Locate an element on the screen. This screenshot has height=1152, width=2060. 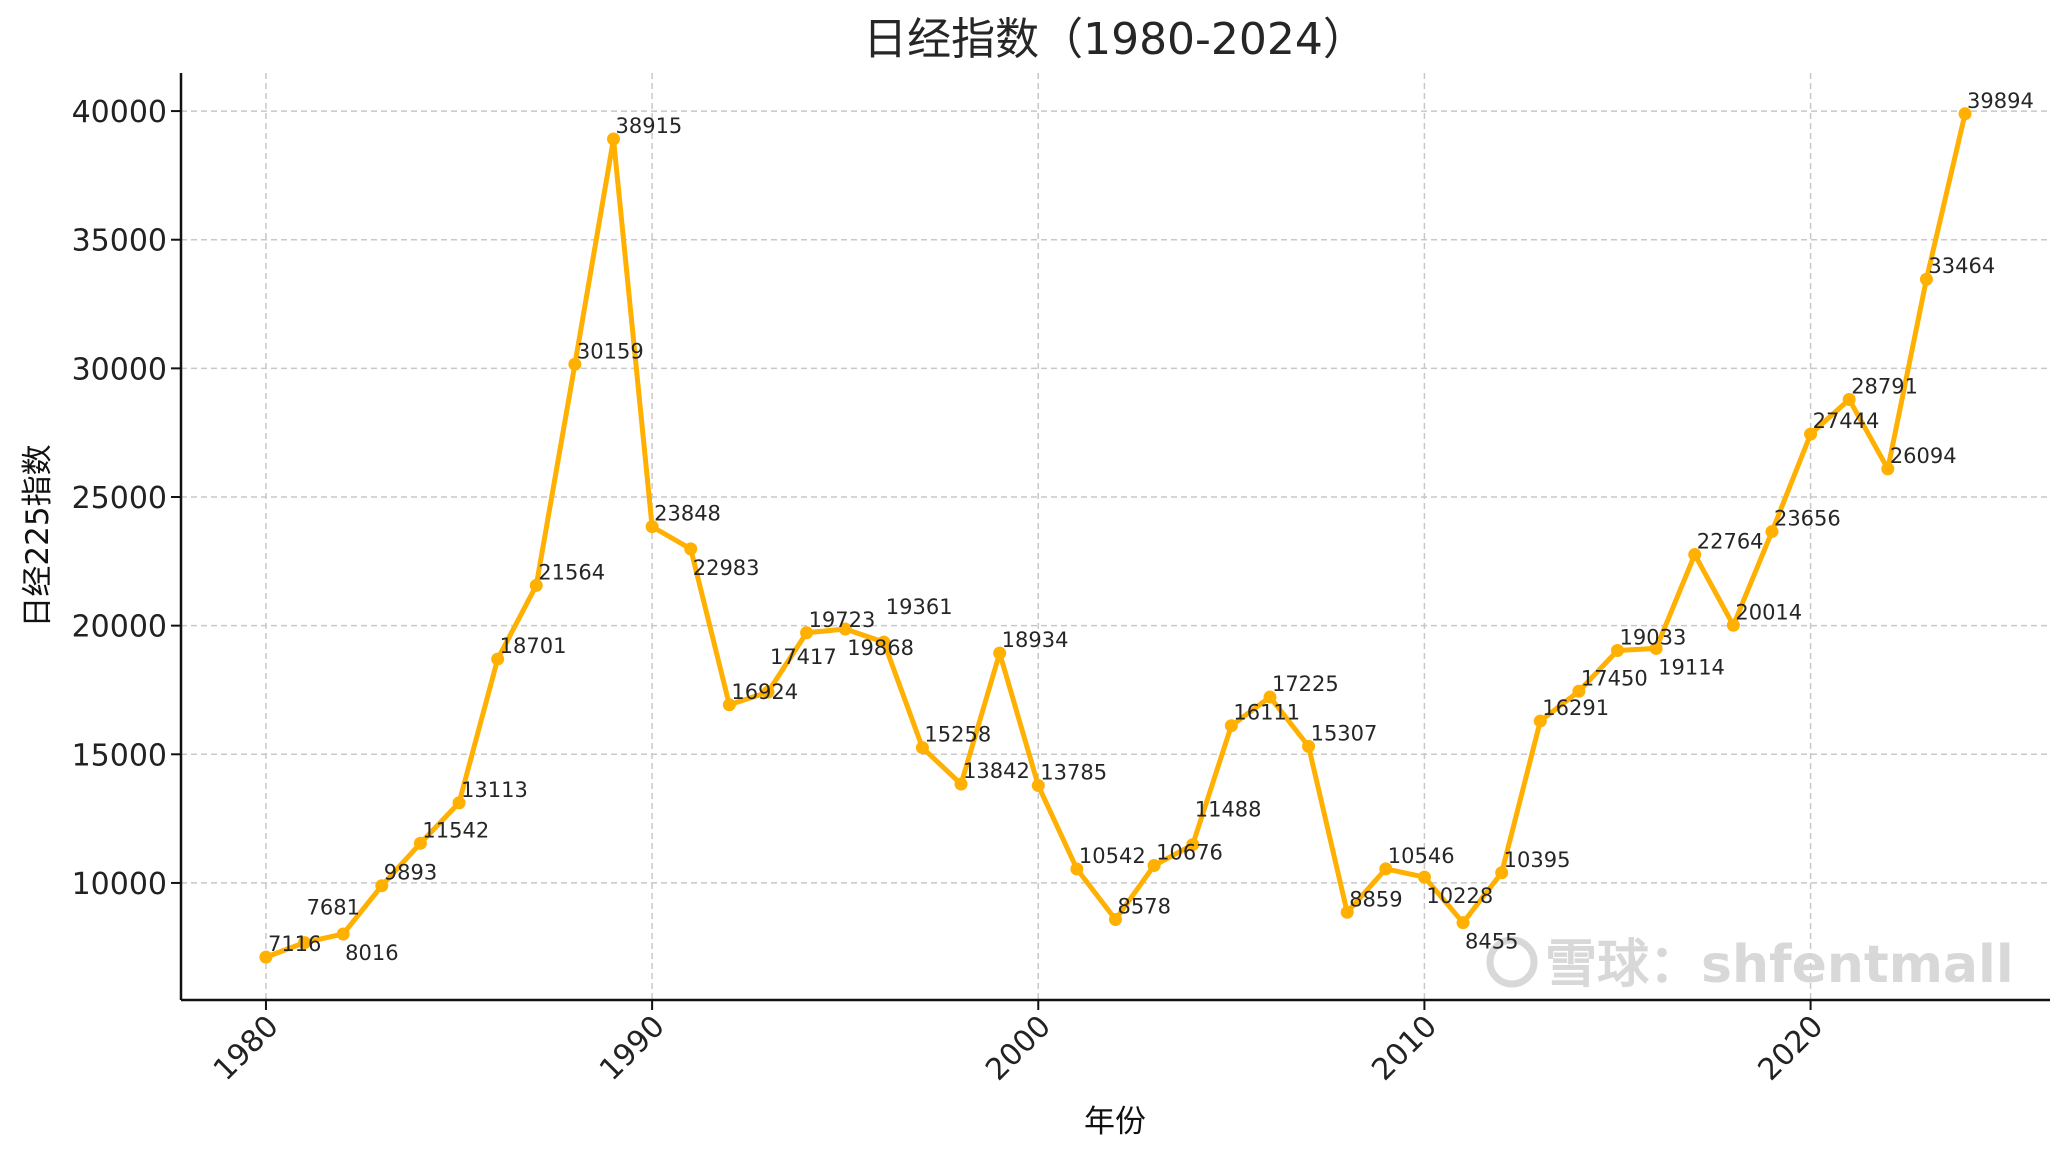
x-axis-label: 年份 is located at coordinates (1115, 1122).